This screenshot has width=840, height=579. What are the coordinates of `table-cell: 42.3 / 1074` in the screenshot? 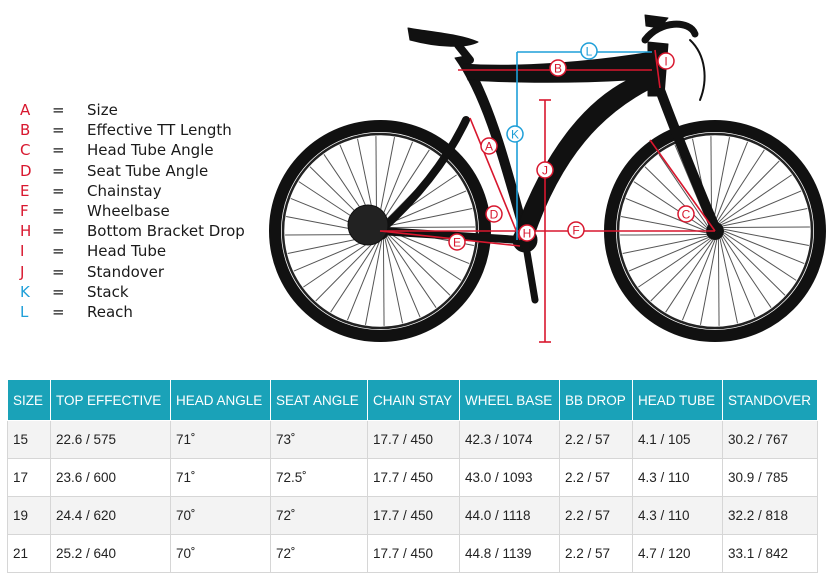 It's located at (509, 439).